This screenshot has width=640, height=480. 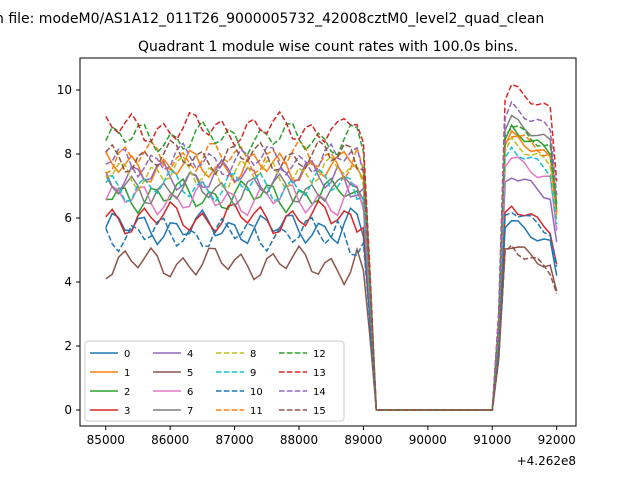 I want to click on y-tick-label: 10, so click(x=64, y=90).